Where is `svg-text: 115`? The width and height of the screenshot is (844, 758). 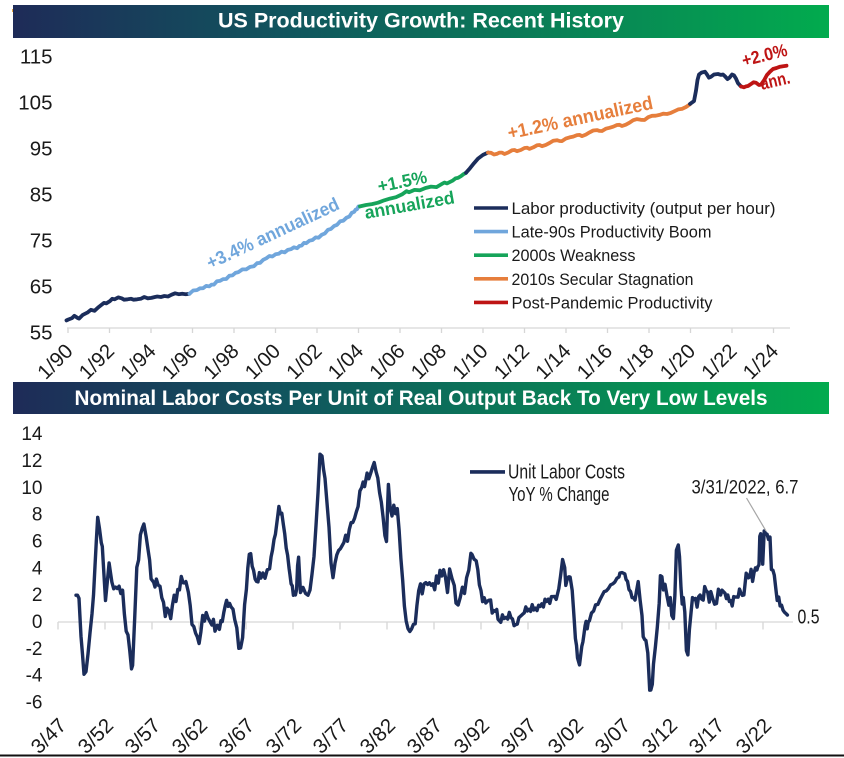 svg-text: 115 is located at coordinates (36, 57).